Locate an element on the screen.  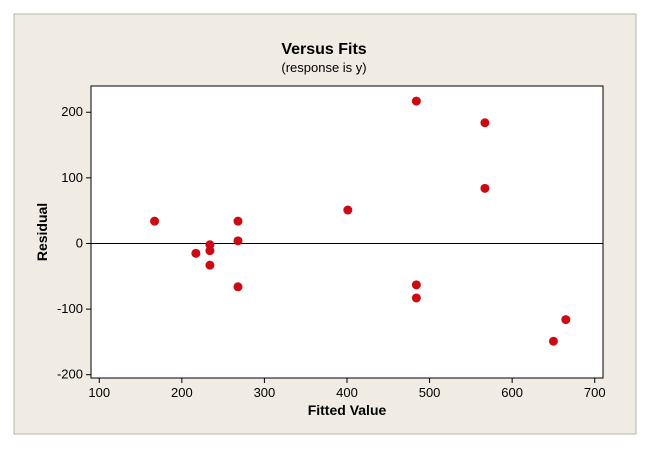
y-tick-label: -200 is located at coordinates (70, 374).